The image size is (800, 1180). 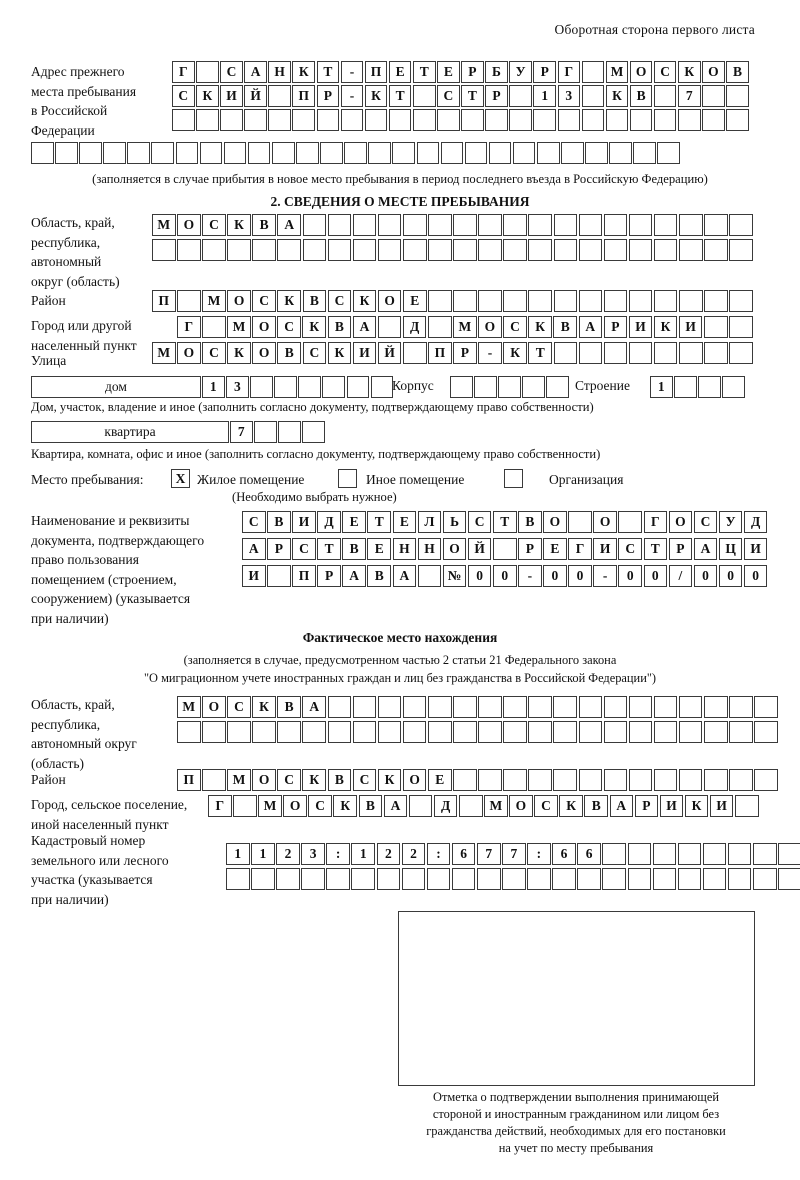 I want to click on char-cell: Л, so click(x=429, y=522).